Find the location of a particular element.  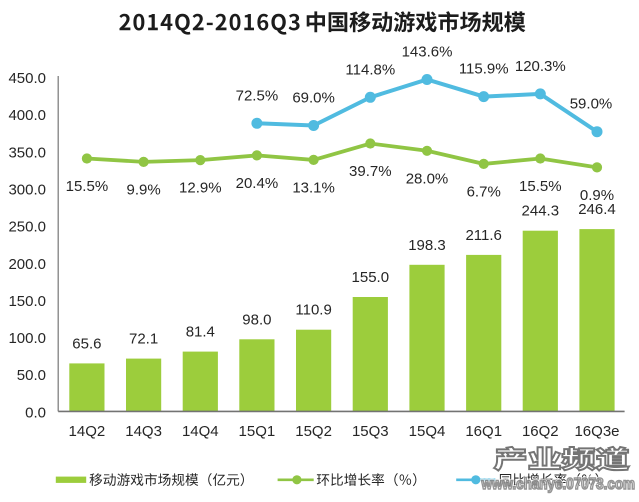

svg-text: 81.4 is located at coordinates (200, 332).